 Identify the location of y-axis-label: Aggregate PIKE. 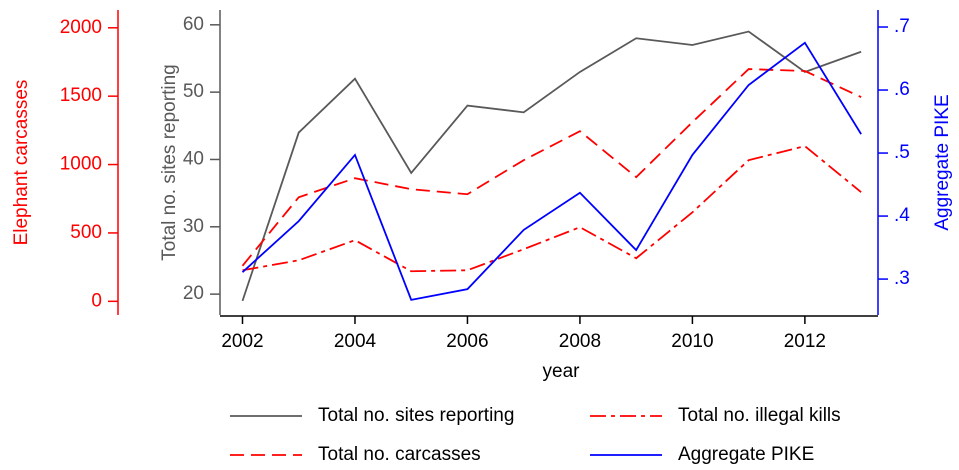
(942, 162).